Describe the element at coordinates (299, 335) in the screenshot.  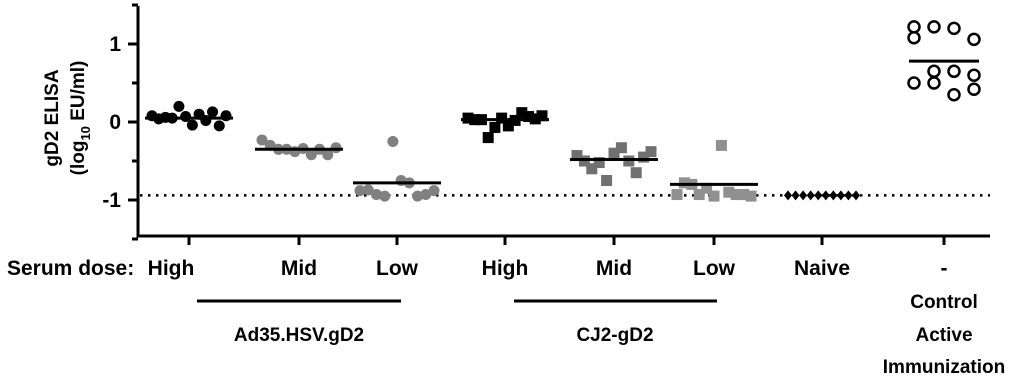
I see `bracket-label-ad35: Ad35.HSV.gD2` at that location.